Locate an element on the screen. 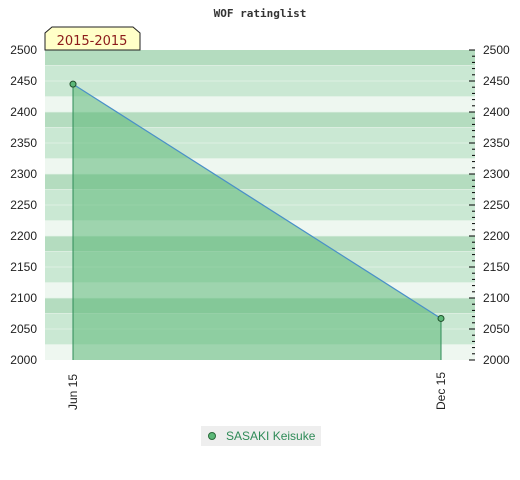 Image resolution: width=520 pixels, height=480 pixels. y-tick-label-right: 2050 is located at coordinates (496, 329).